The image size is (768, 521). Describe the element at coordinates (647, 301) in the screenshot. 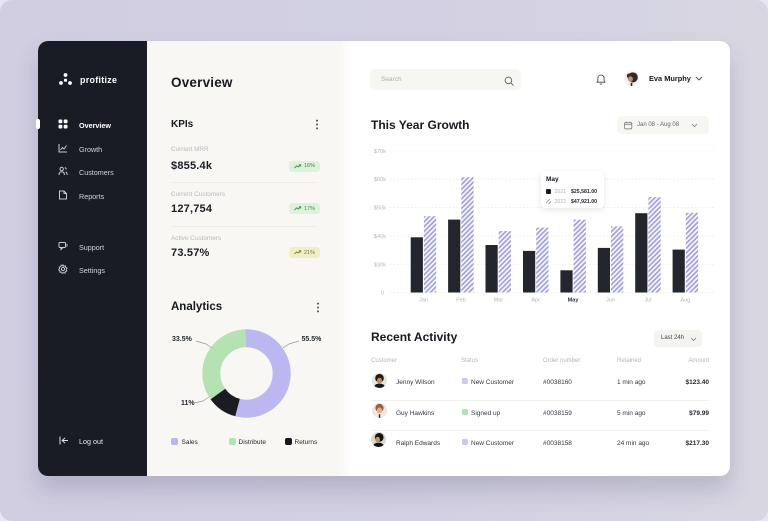

I see `svg-text: Jul` at that location.